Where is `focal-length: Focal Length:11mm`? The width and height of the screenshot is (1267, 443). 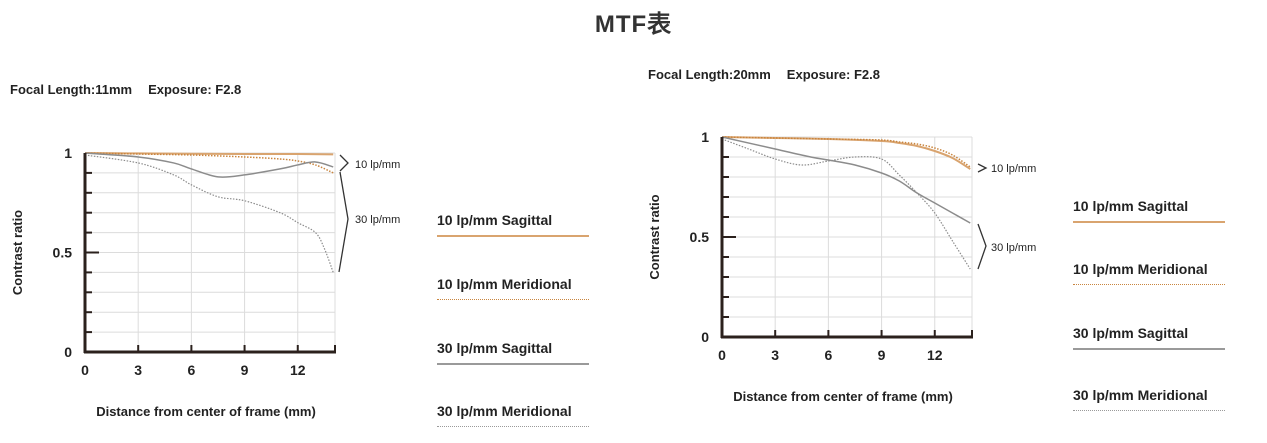 focal-length: Focal Length:11mm is located at coordinates (71, 89).